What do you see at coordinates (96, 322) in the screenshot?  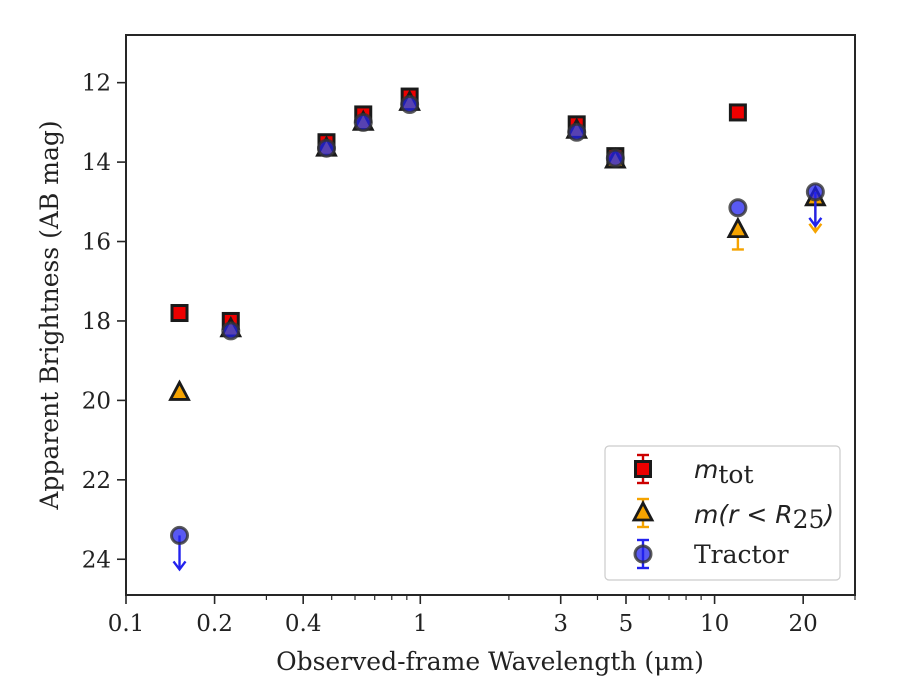 I see `y-tick-label: 18` at bounding box center [96, 322].